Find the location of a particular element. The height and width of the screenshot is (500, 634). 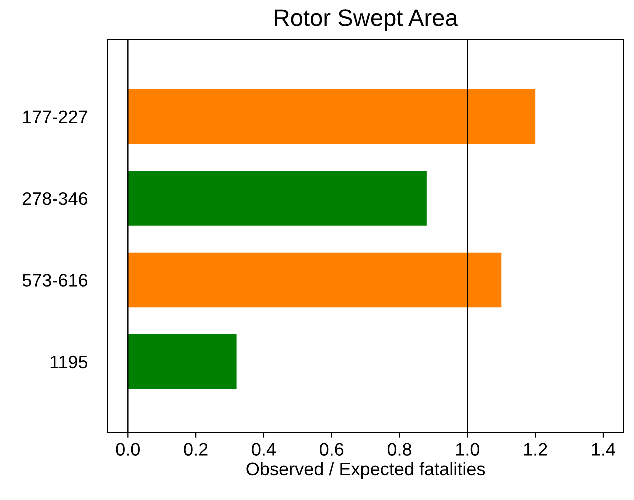

x-tick-label: 0.4 is located at coordinates (264, 449).